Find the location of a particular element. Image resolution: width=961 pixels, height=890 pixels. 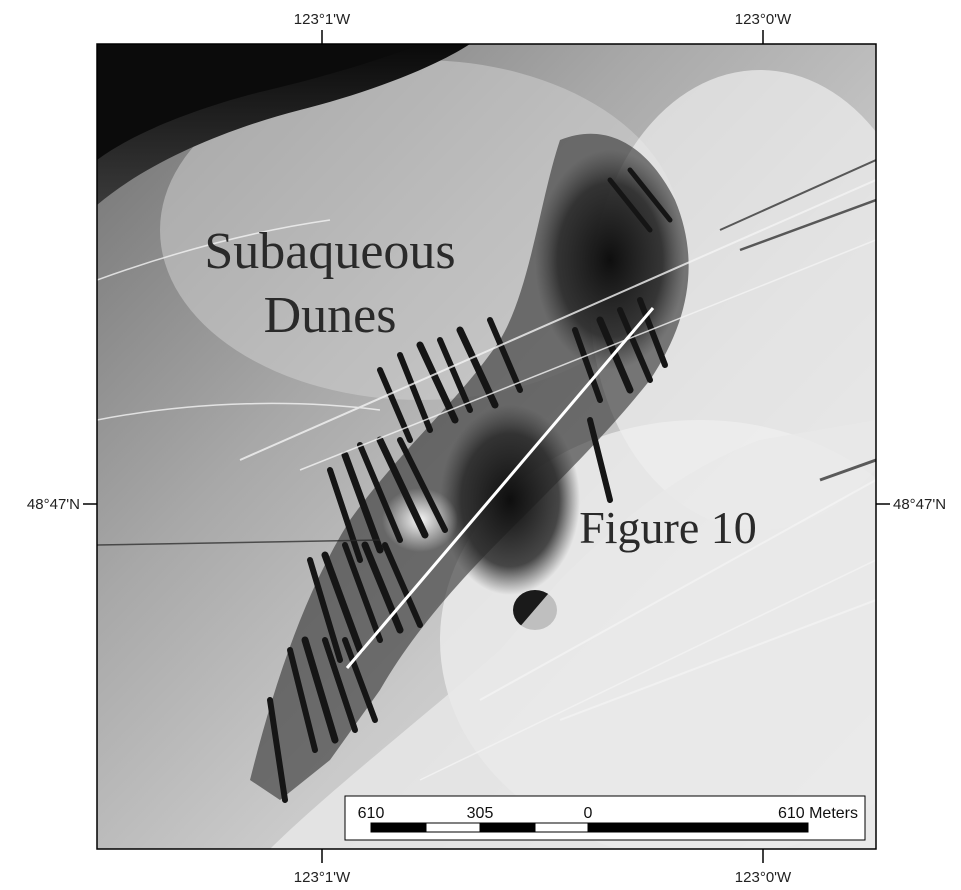

scale-label-0: 0 is located at coordinates (588, 813).